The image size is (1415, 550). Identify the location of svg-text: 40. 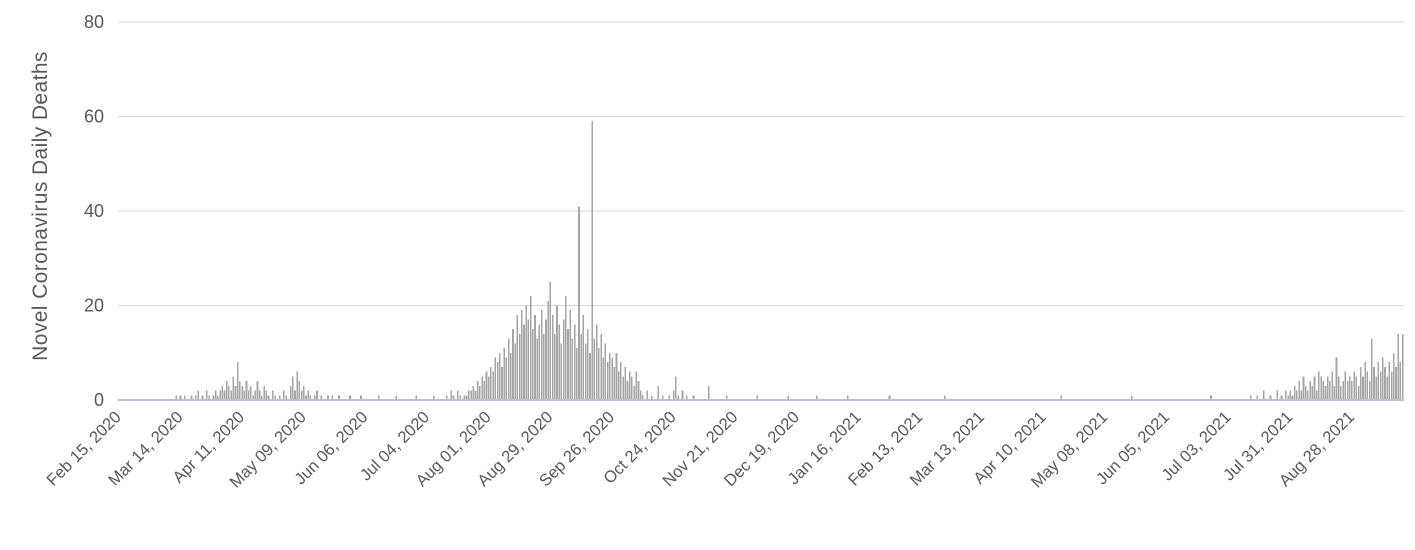
(94, 211).